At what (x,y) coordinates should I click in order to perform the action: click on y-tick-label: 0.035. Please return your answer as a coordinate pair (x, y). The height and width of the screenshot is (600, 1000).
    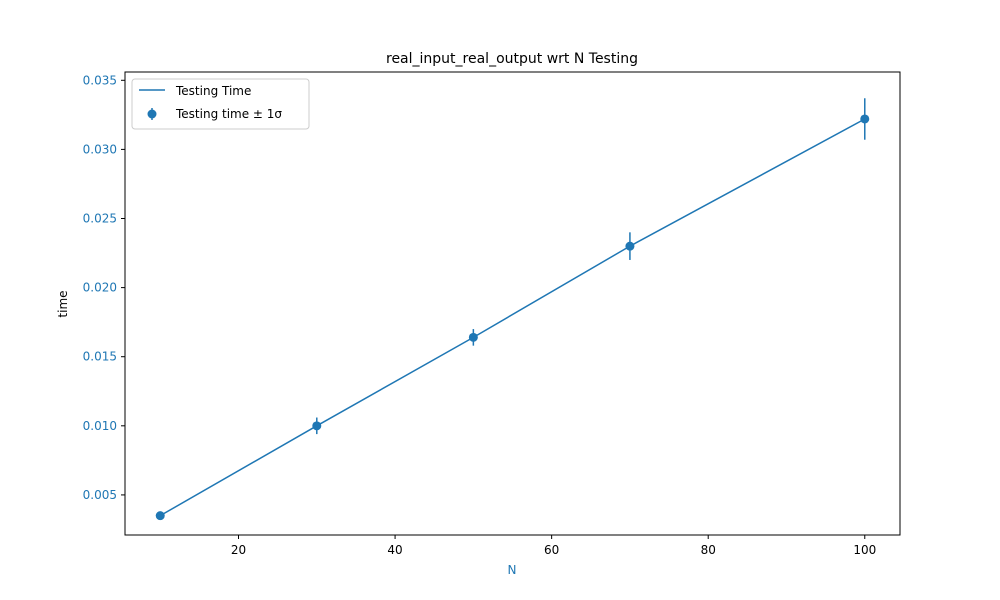
    Looking at the image, I should click on (100, 80).